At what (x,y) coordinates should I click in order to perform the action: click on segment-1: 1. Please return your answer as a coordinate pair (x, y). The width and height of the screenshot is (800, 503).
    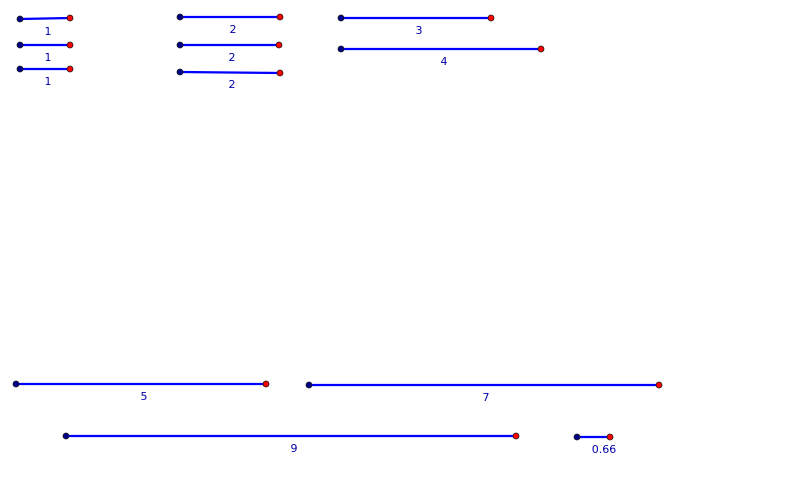
    Looking at the image, I should click on (45, 26).